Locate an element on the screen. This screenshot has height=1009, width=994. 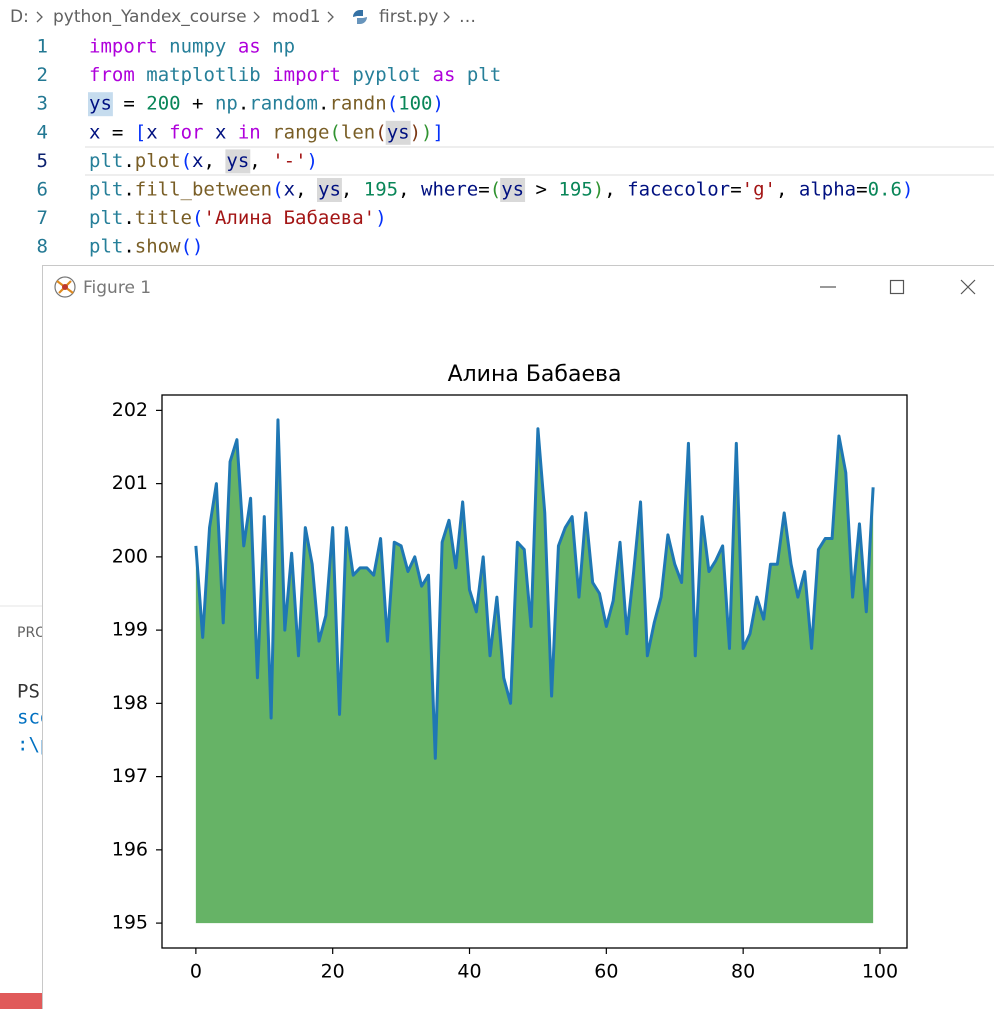
x-tick-label: 20 is located at coordinates (333, 972).